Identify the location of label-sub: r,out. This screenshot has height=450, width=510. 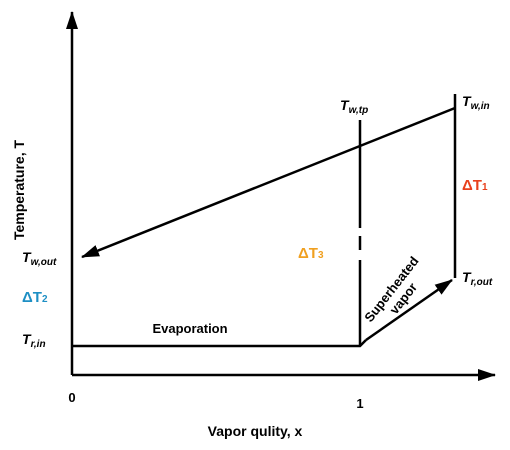
(482, 282).